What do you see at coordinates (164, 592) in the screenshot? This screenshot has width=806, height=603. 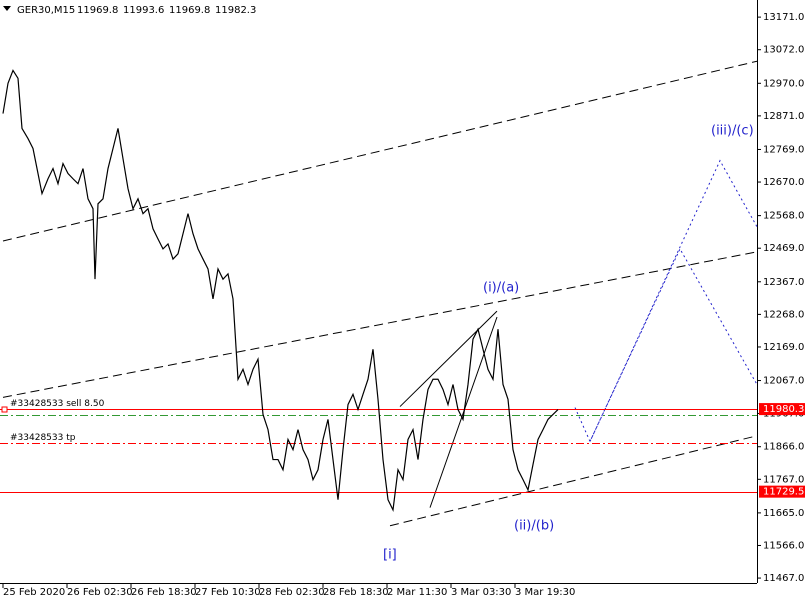 I see `x-tick-label: 26 Feb 18:30` at bounding box center [164, 592].